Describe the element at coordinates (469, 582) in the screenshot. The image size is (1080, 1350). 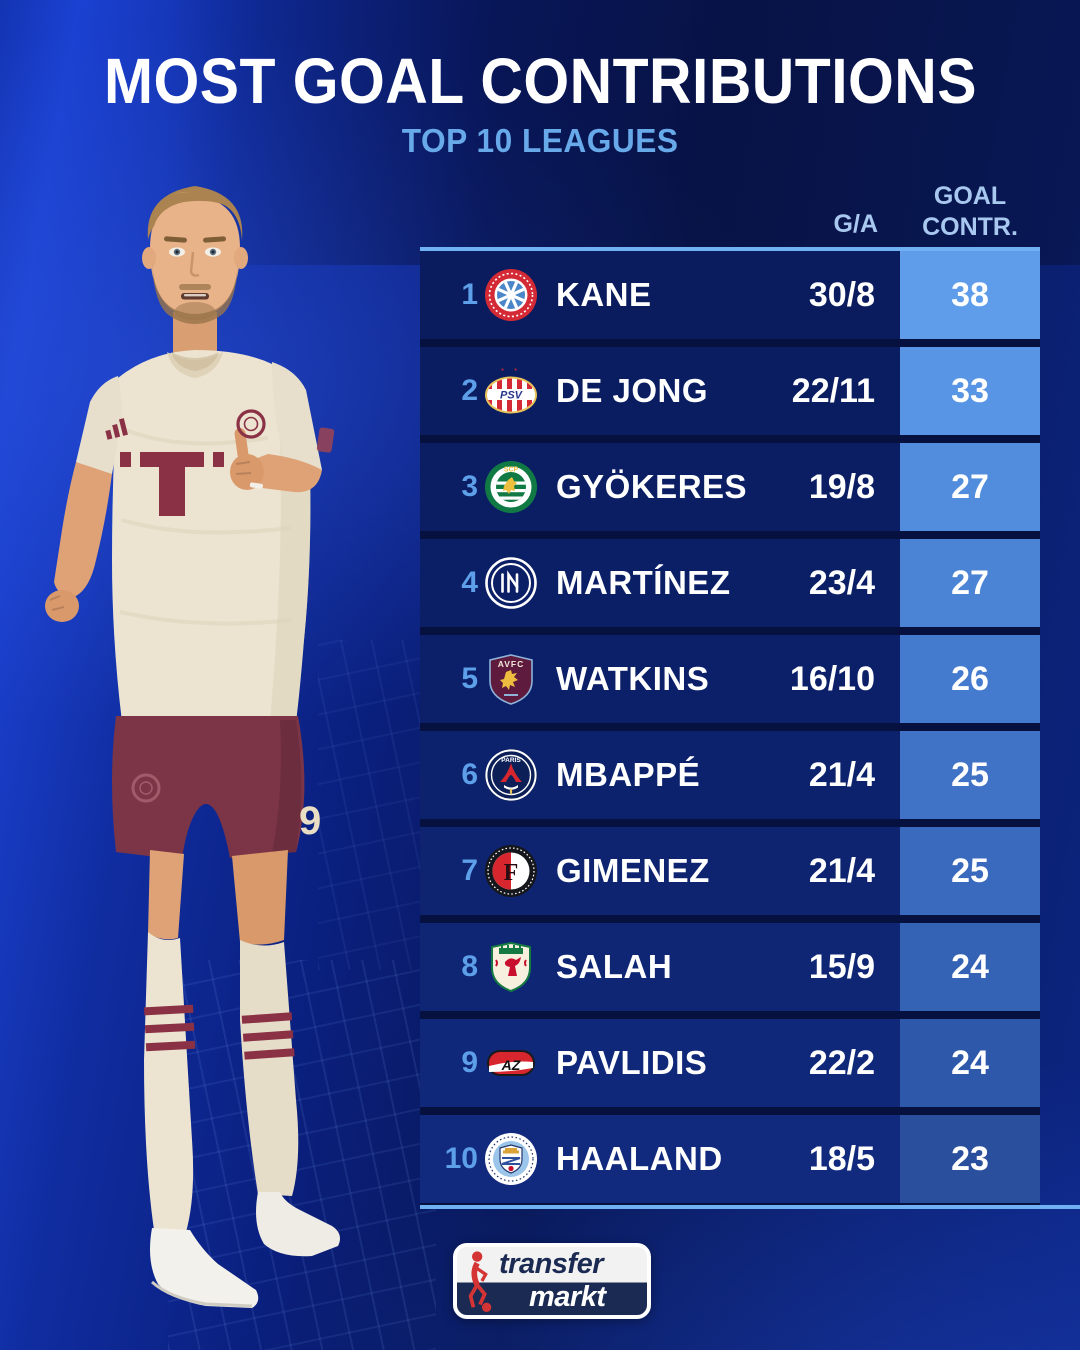
I see `rank-label: 4` at that location.